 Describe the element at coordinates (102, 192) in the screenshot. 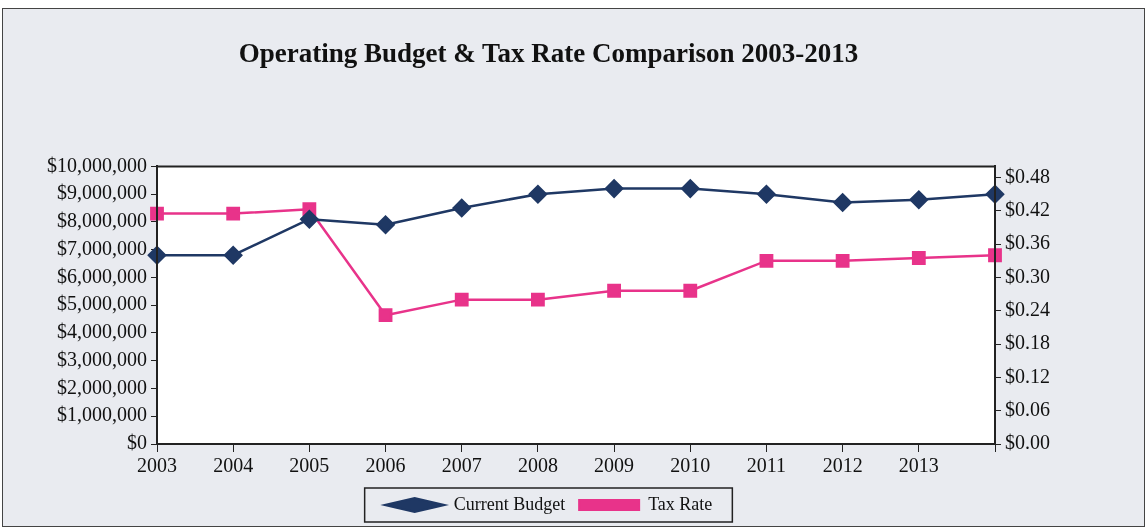

I see `y-tick-label: $9,000,000` at that location.